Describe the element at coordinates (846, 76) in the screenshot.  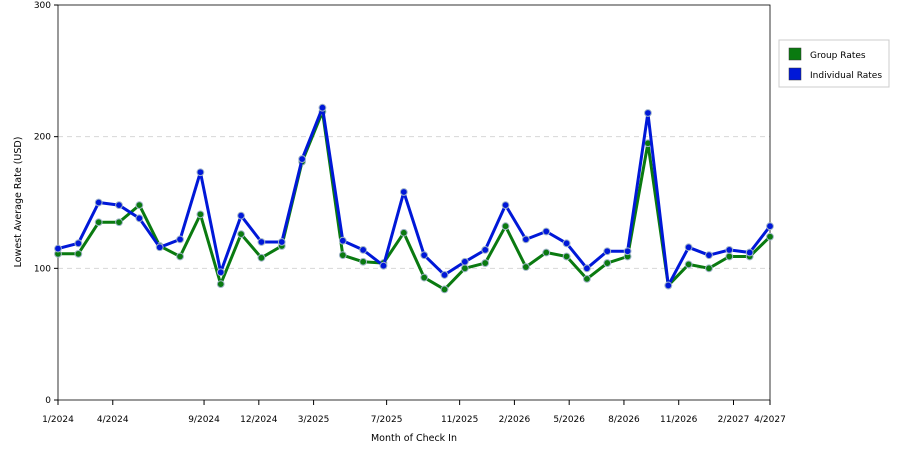
I see `legend-label: Individual Rates` at that location.